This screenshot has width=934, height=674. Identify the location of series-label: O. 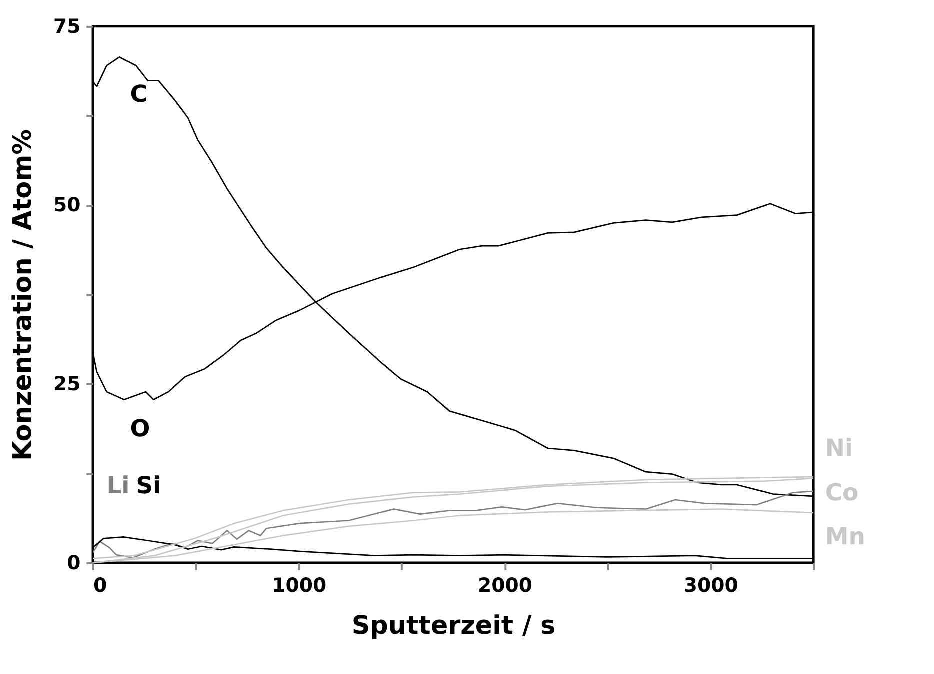
(140, 428).